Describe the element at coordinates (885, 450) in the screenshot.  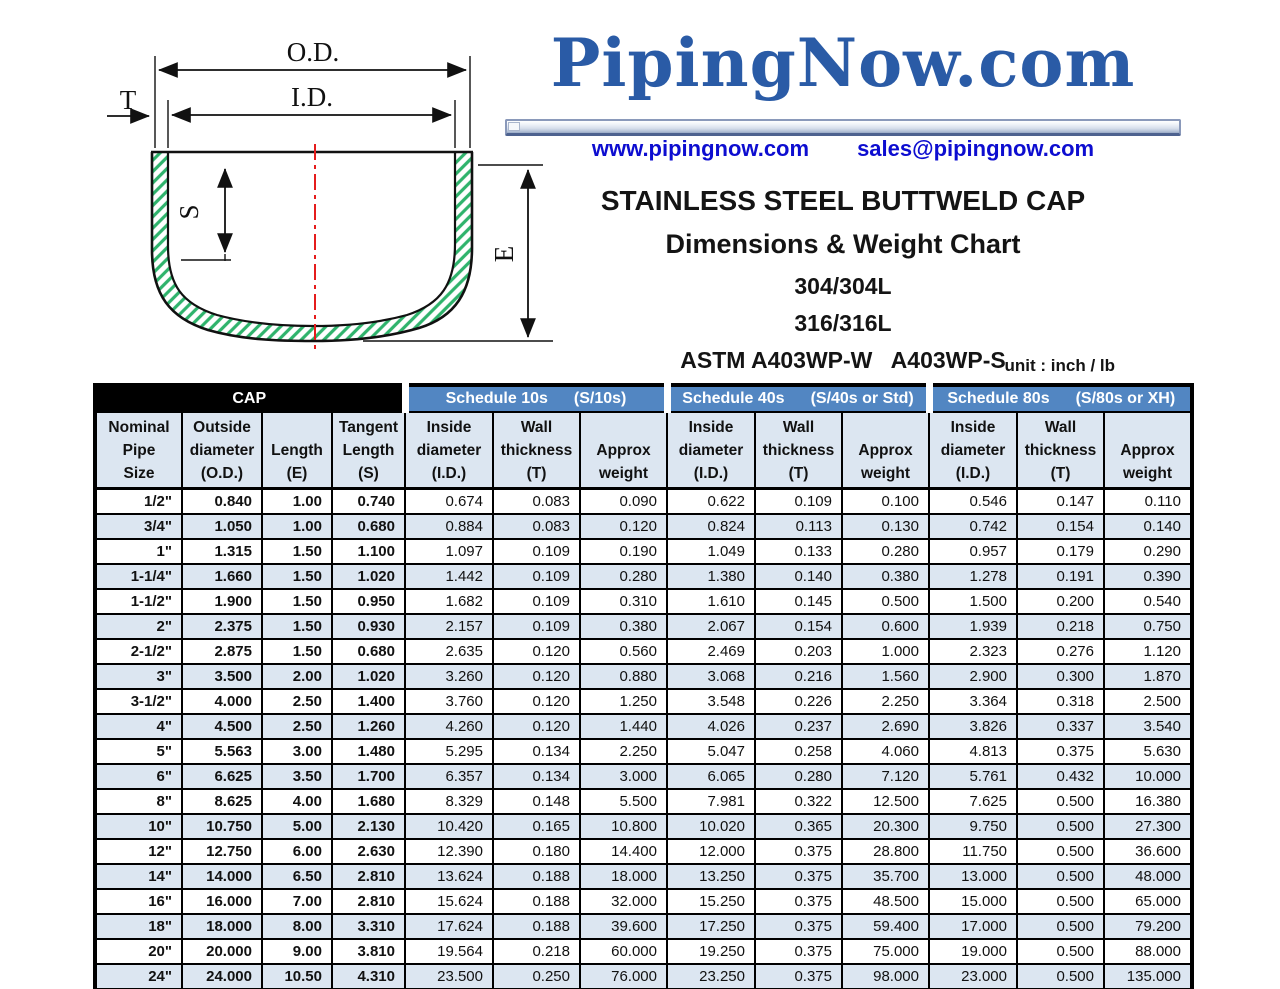
I see `column-header: Approx weight` at that location.